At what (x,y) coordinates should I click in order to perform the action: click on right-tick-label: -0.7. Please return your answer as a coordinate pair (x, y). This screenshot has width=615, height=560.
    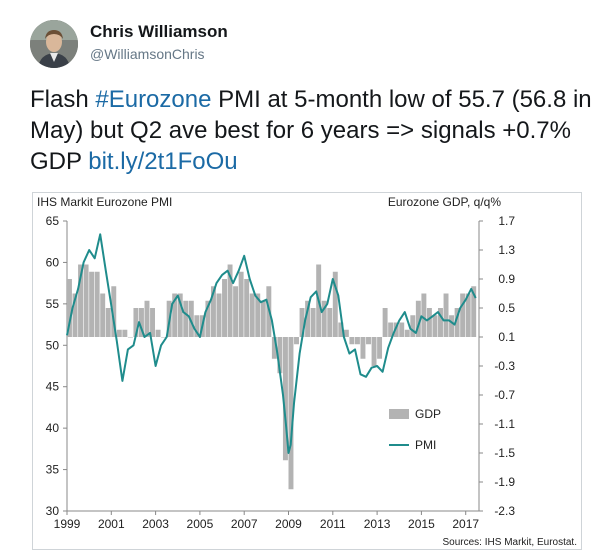
    Looking at the image, I should click on (504, 395).